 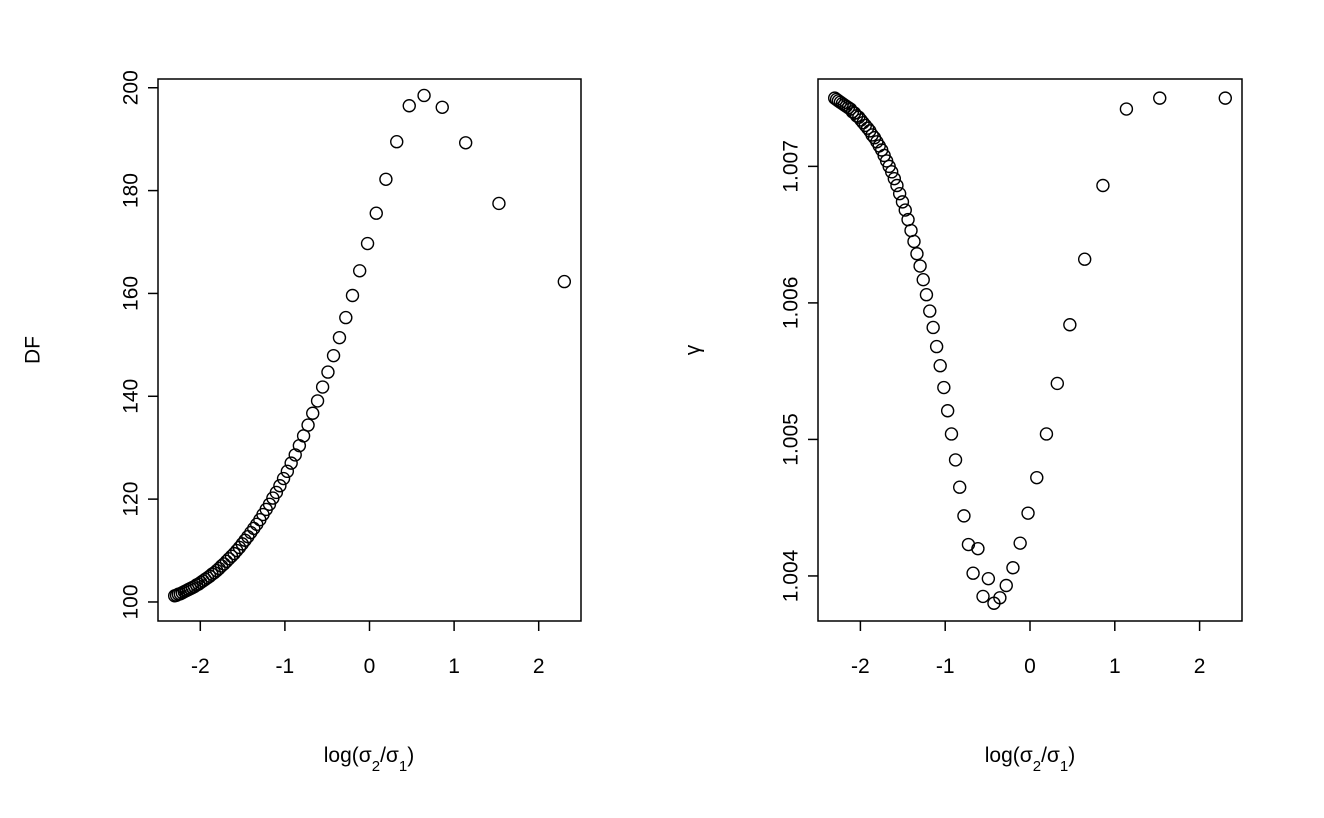 What do you see at coordinates (791, 575) in the screenshot?
I see `y-tick-label: 1.004` at bounding box center [791, 575].